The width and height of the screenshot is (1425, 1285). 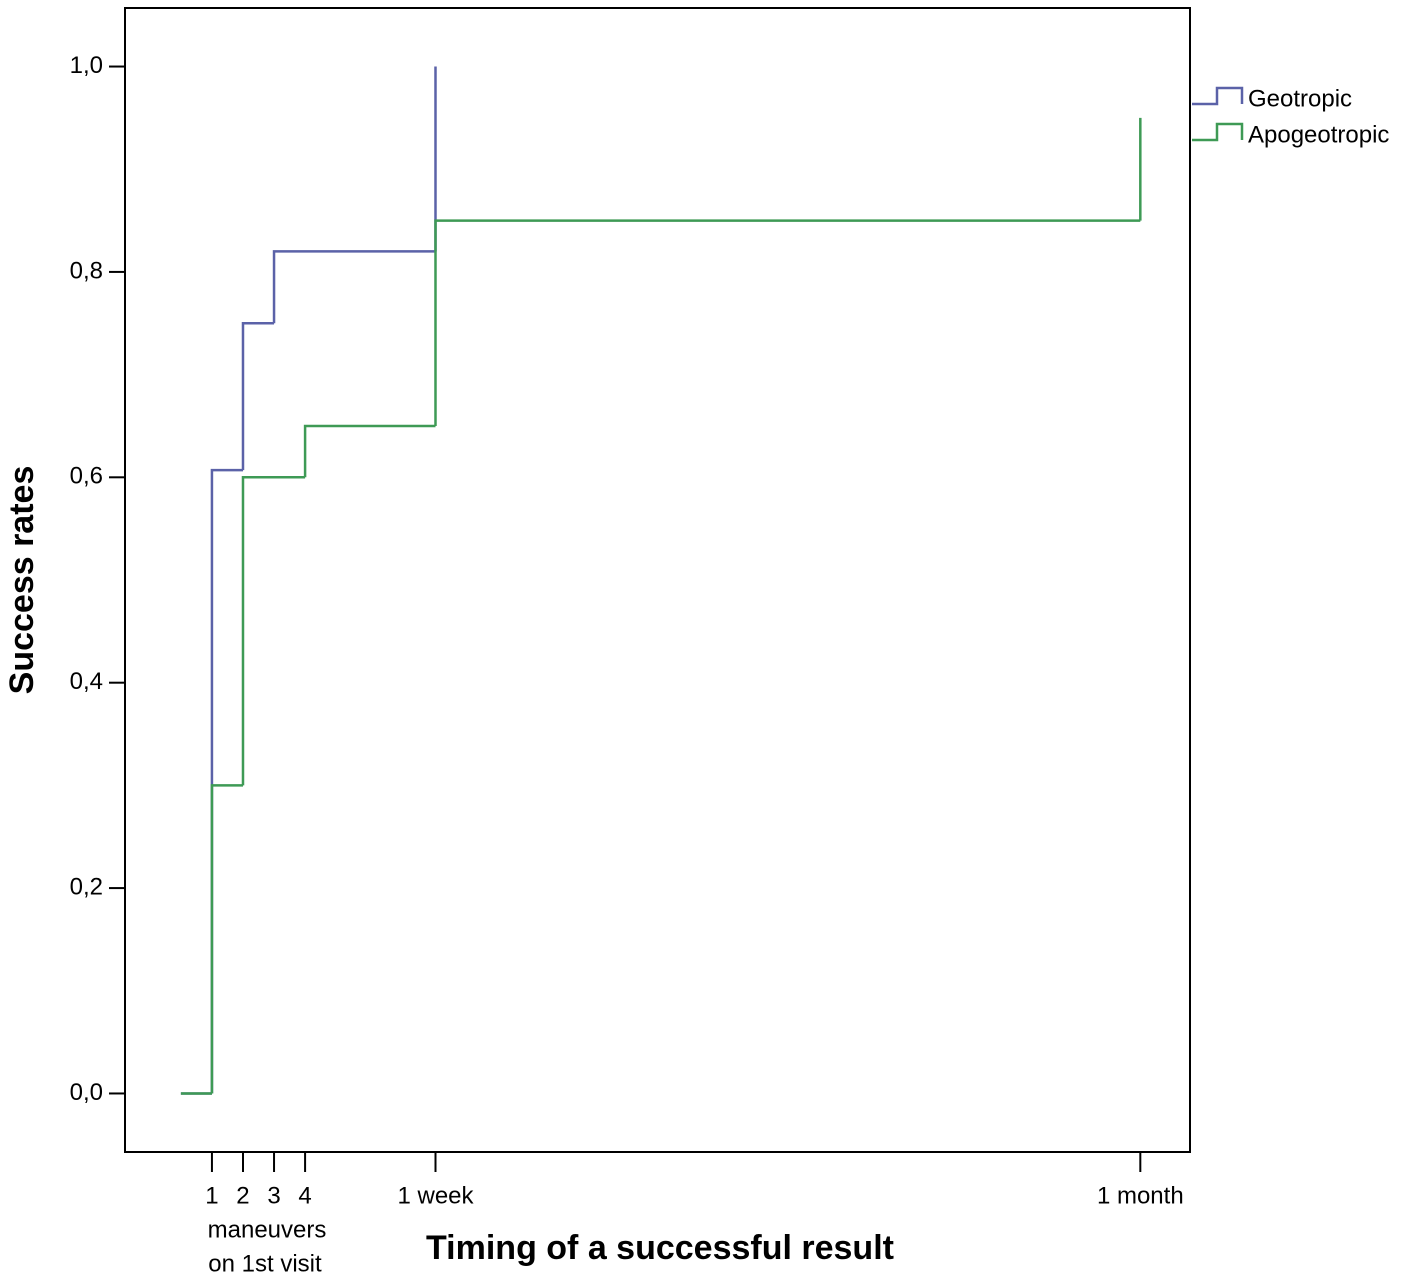 What do you see at coordinates (86, 65) in the screenshot?
I see `y-tick-label: 1,0` at bounding box center [86, 65].